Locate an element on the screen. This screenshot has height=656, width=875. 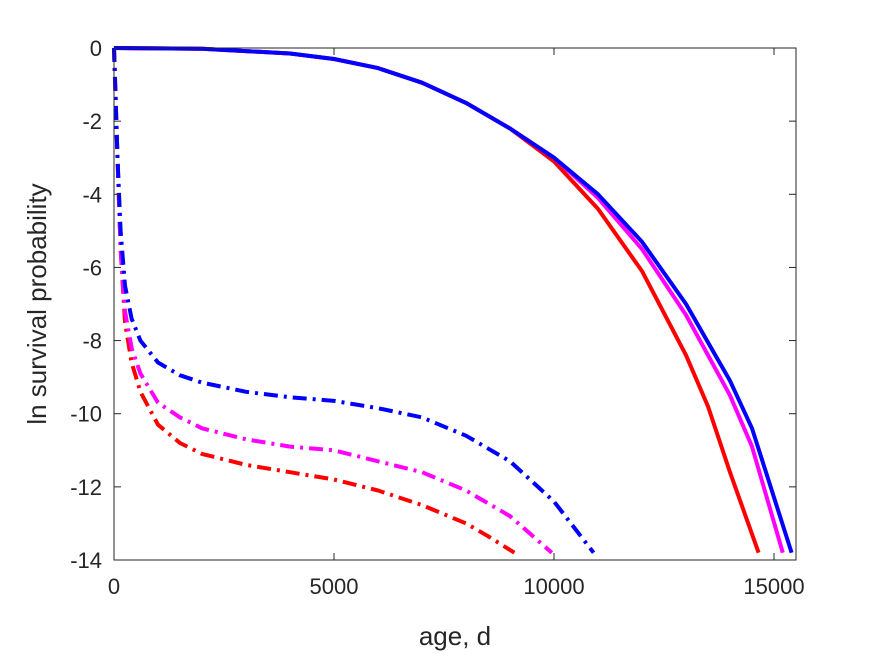
x-axis-label: age, d is located at coordinates (455, 636).